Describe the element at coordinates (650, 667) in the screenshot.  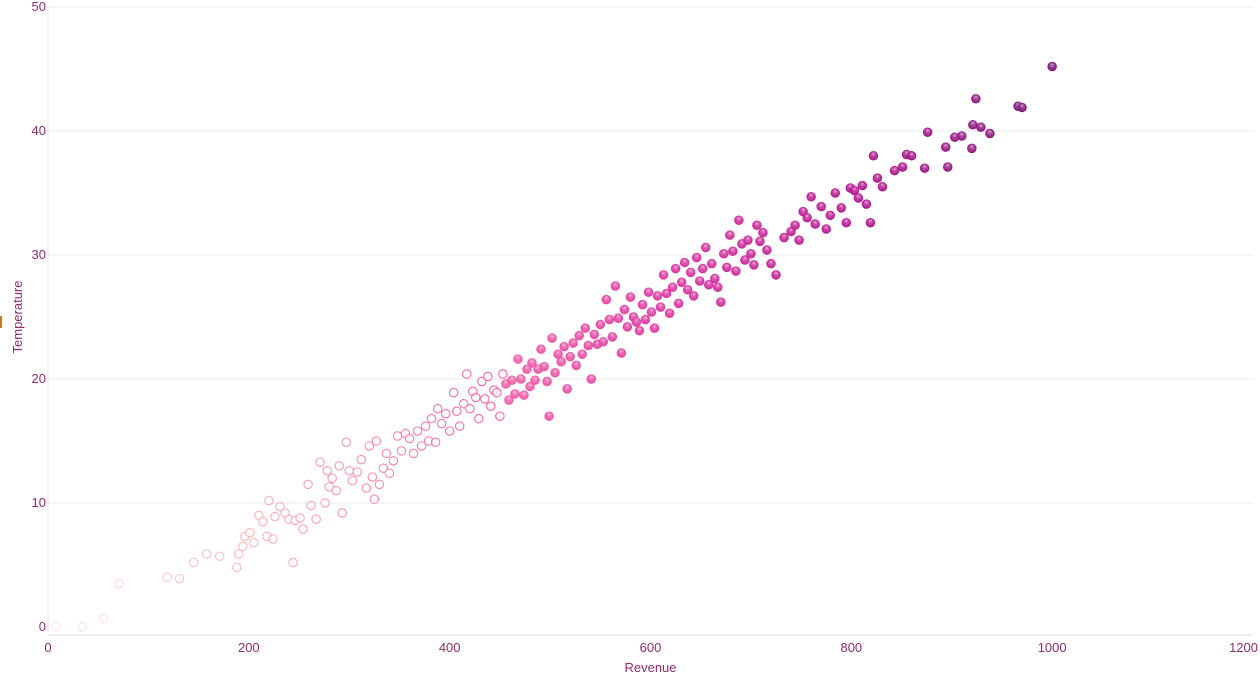
I see `x-axis-title: Revenue` at that location.